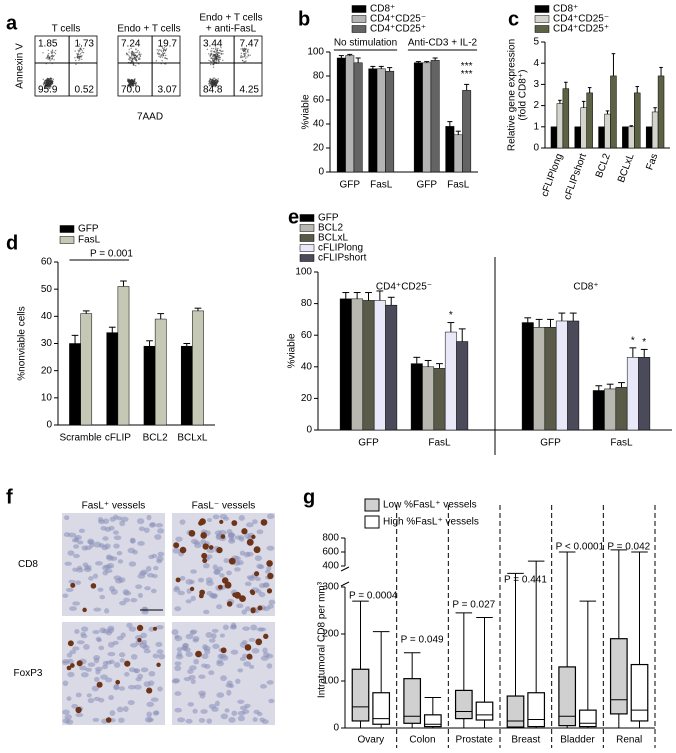  What do you see at coordinates (12, 243) in the screenshot?
I see `panel-letter: d` at bounding box center [12, 243].